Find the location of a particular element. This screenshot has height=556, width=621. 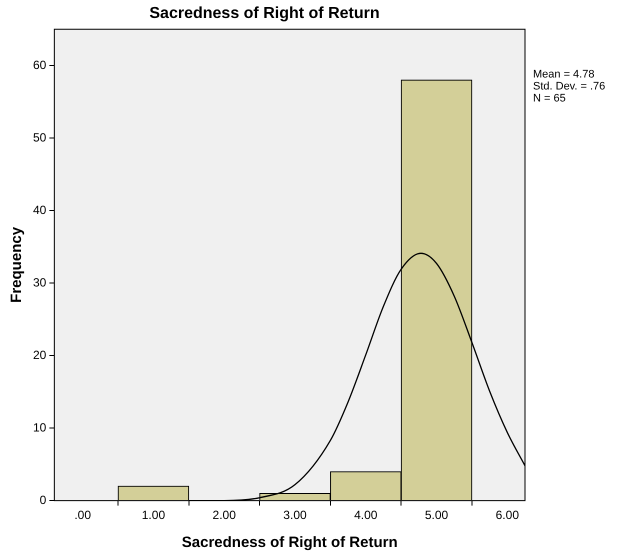

y-tick-label: 20 is located at coordinates (39, 355).